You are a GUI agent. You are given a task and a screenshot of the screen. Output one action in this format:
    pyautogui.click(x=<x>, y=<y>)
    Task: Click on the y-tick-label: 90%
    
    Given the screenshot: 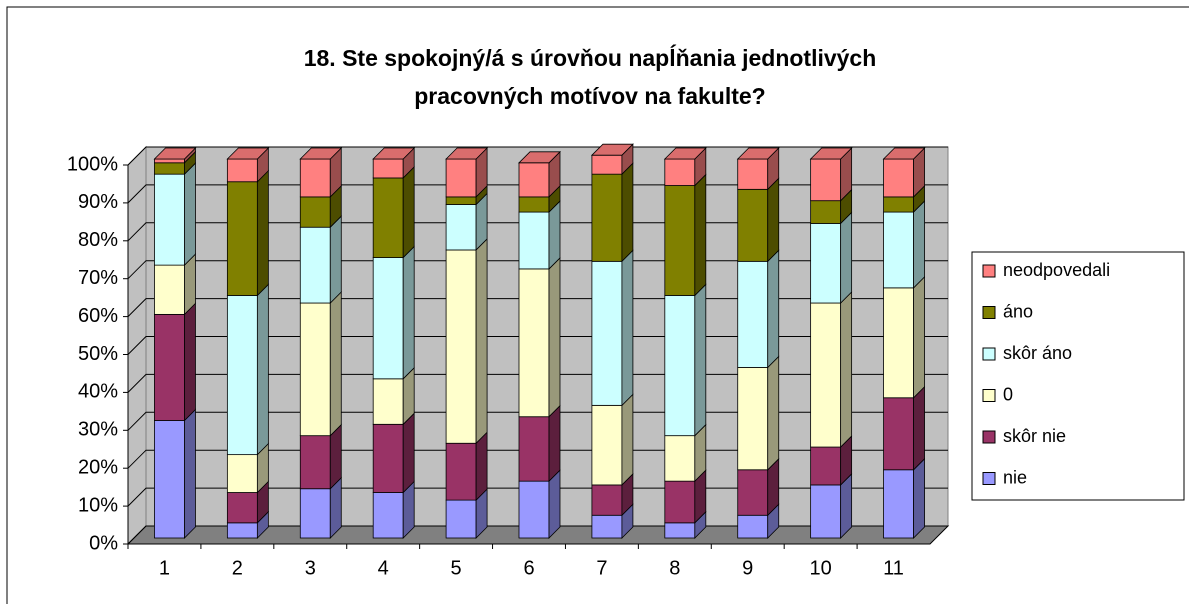 What is the action you would take?
    pyautogui.click(x=98, y=202)
    